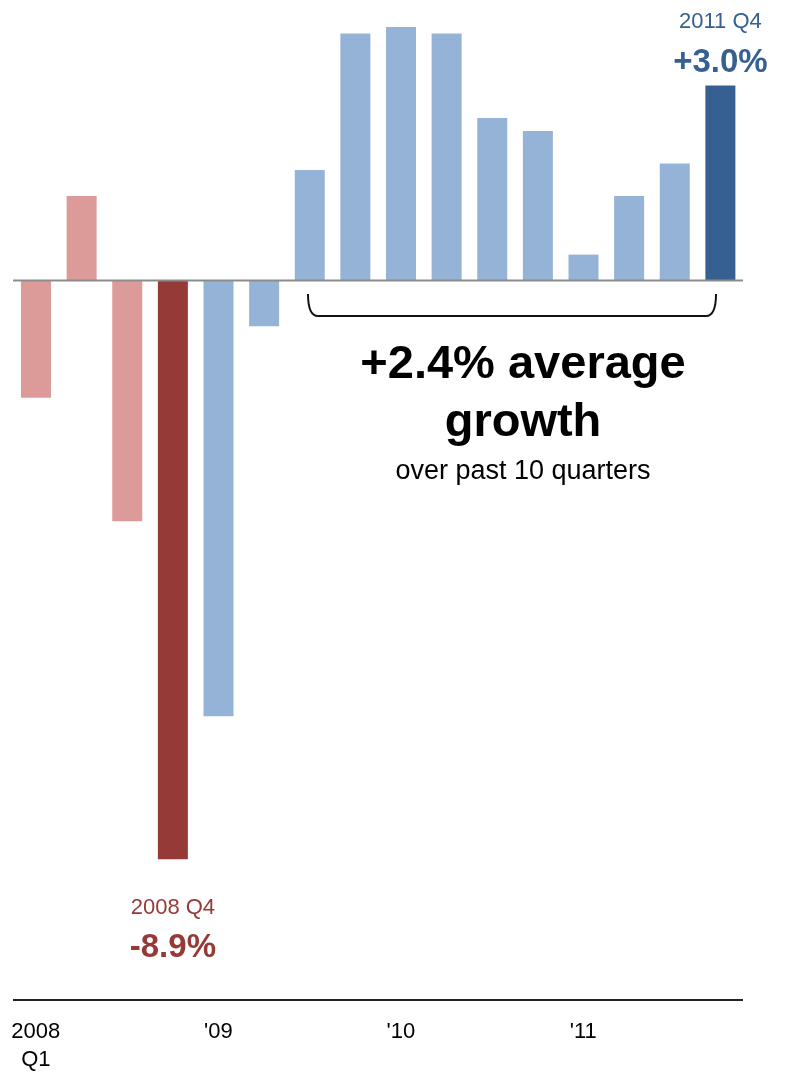 The height and width of the screenshot is (1077, 790). Describe the element at coordinates (523, 391) in the screenshot. I see `annotation: +2.4% average growth` at that location.